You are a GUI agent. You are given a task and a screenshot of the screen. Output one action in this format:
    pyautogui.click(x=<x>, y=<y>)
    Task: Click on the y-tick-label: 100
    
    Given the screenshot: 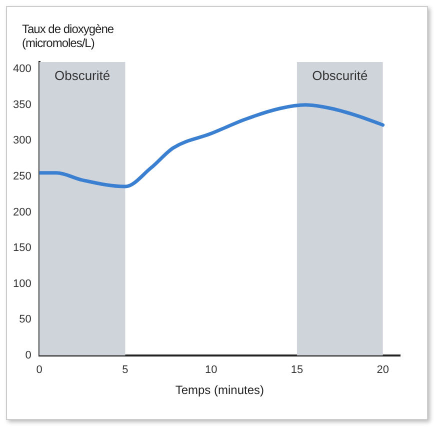 What is the action you would take?
    pyautogui.click(x=22, y=284)
    